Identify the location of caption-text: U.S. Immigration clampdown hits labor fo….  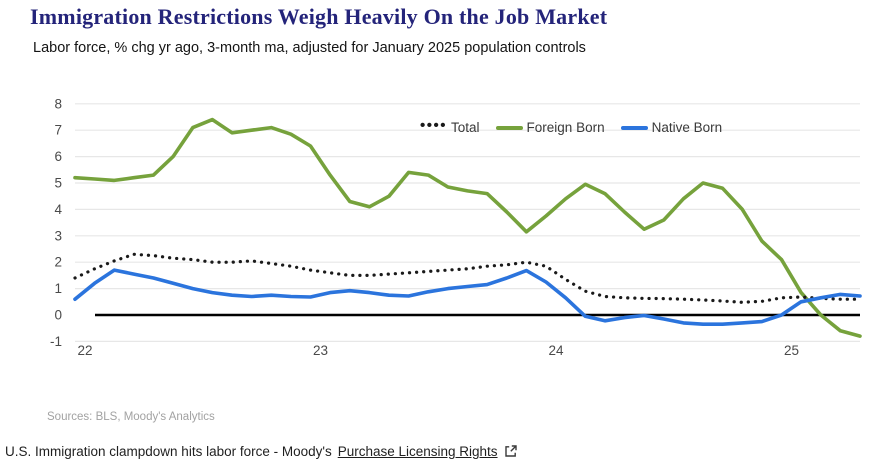
(168, 451).